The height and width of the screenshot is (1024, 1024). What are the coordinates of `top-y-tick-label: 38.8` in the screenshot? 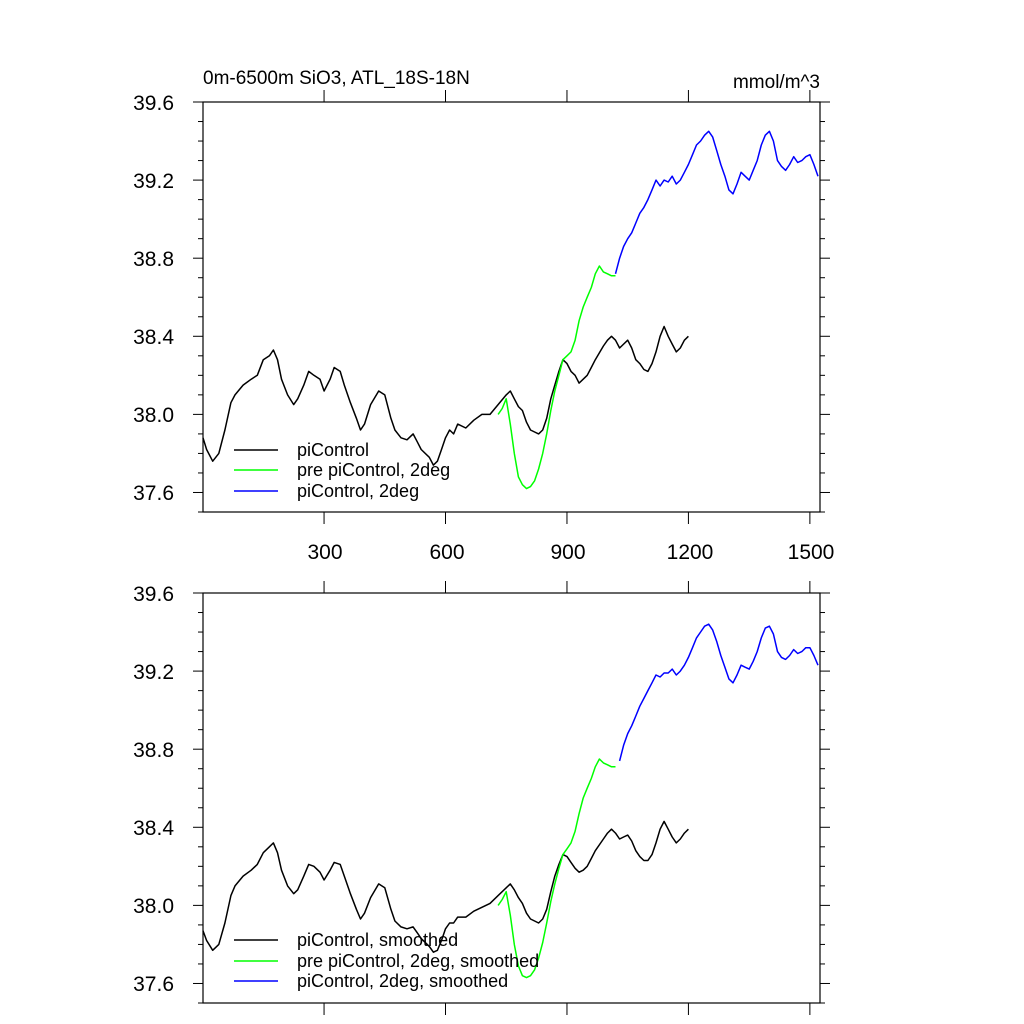 It's located at (153, 259).